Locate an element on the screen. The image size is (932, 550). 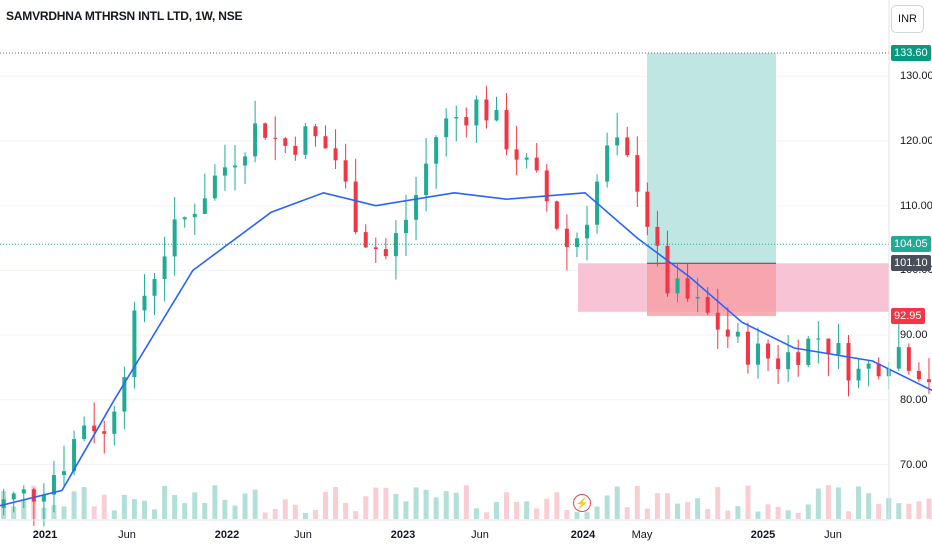
currency-button: INR is located at coordinates (907, 19).